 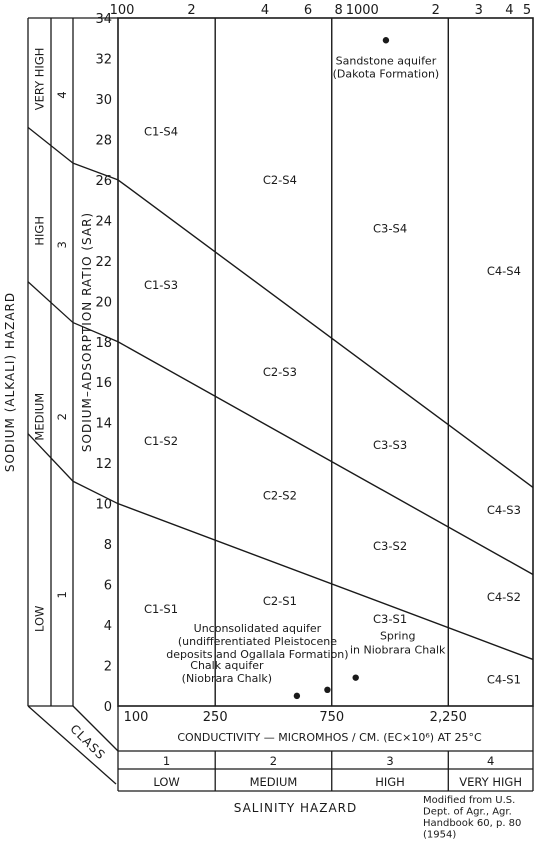 What do you see at coordinates (215, 717) in the screenshot?
I see `x-bottom-tick-label: 250` at bounding box center [215, 717].